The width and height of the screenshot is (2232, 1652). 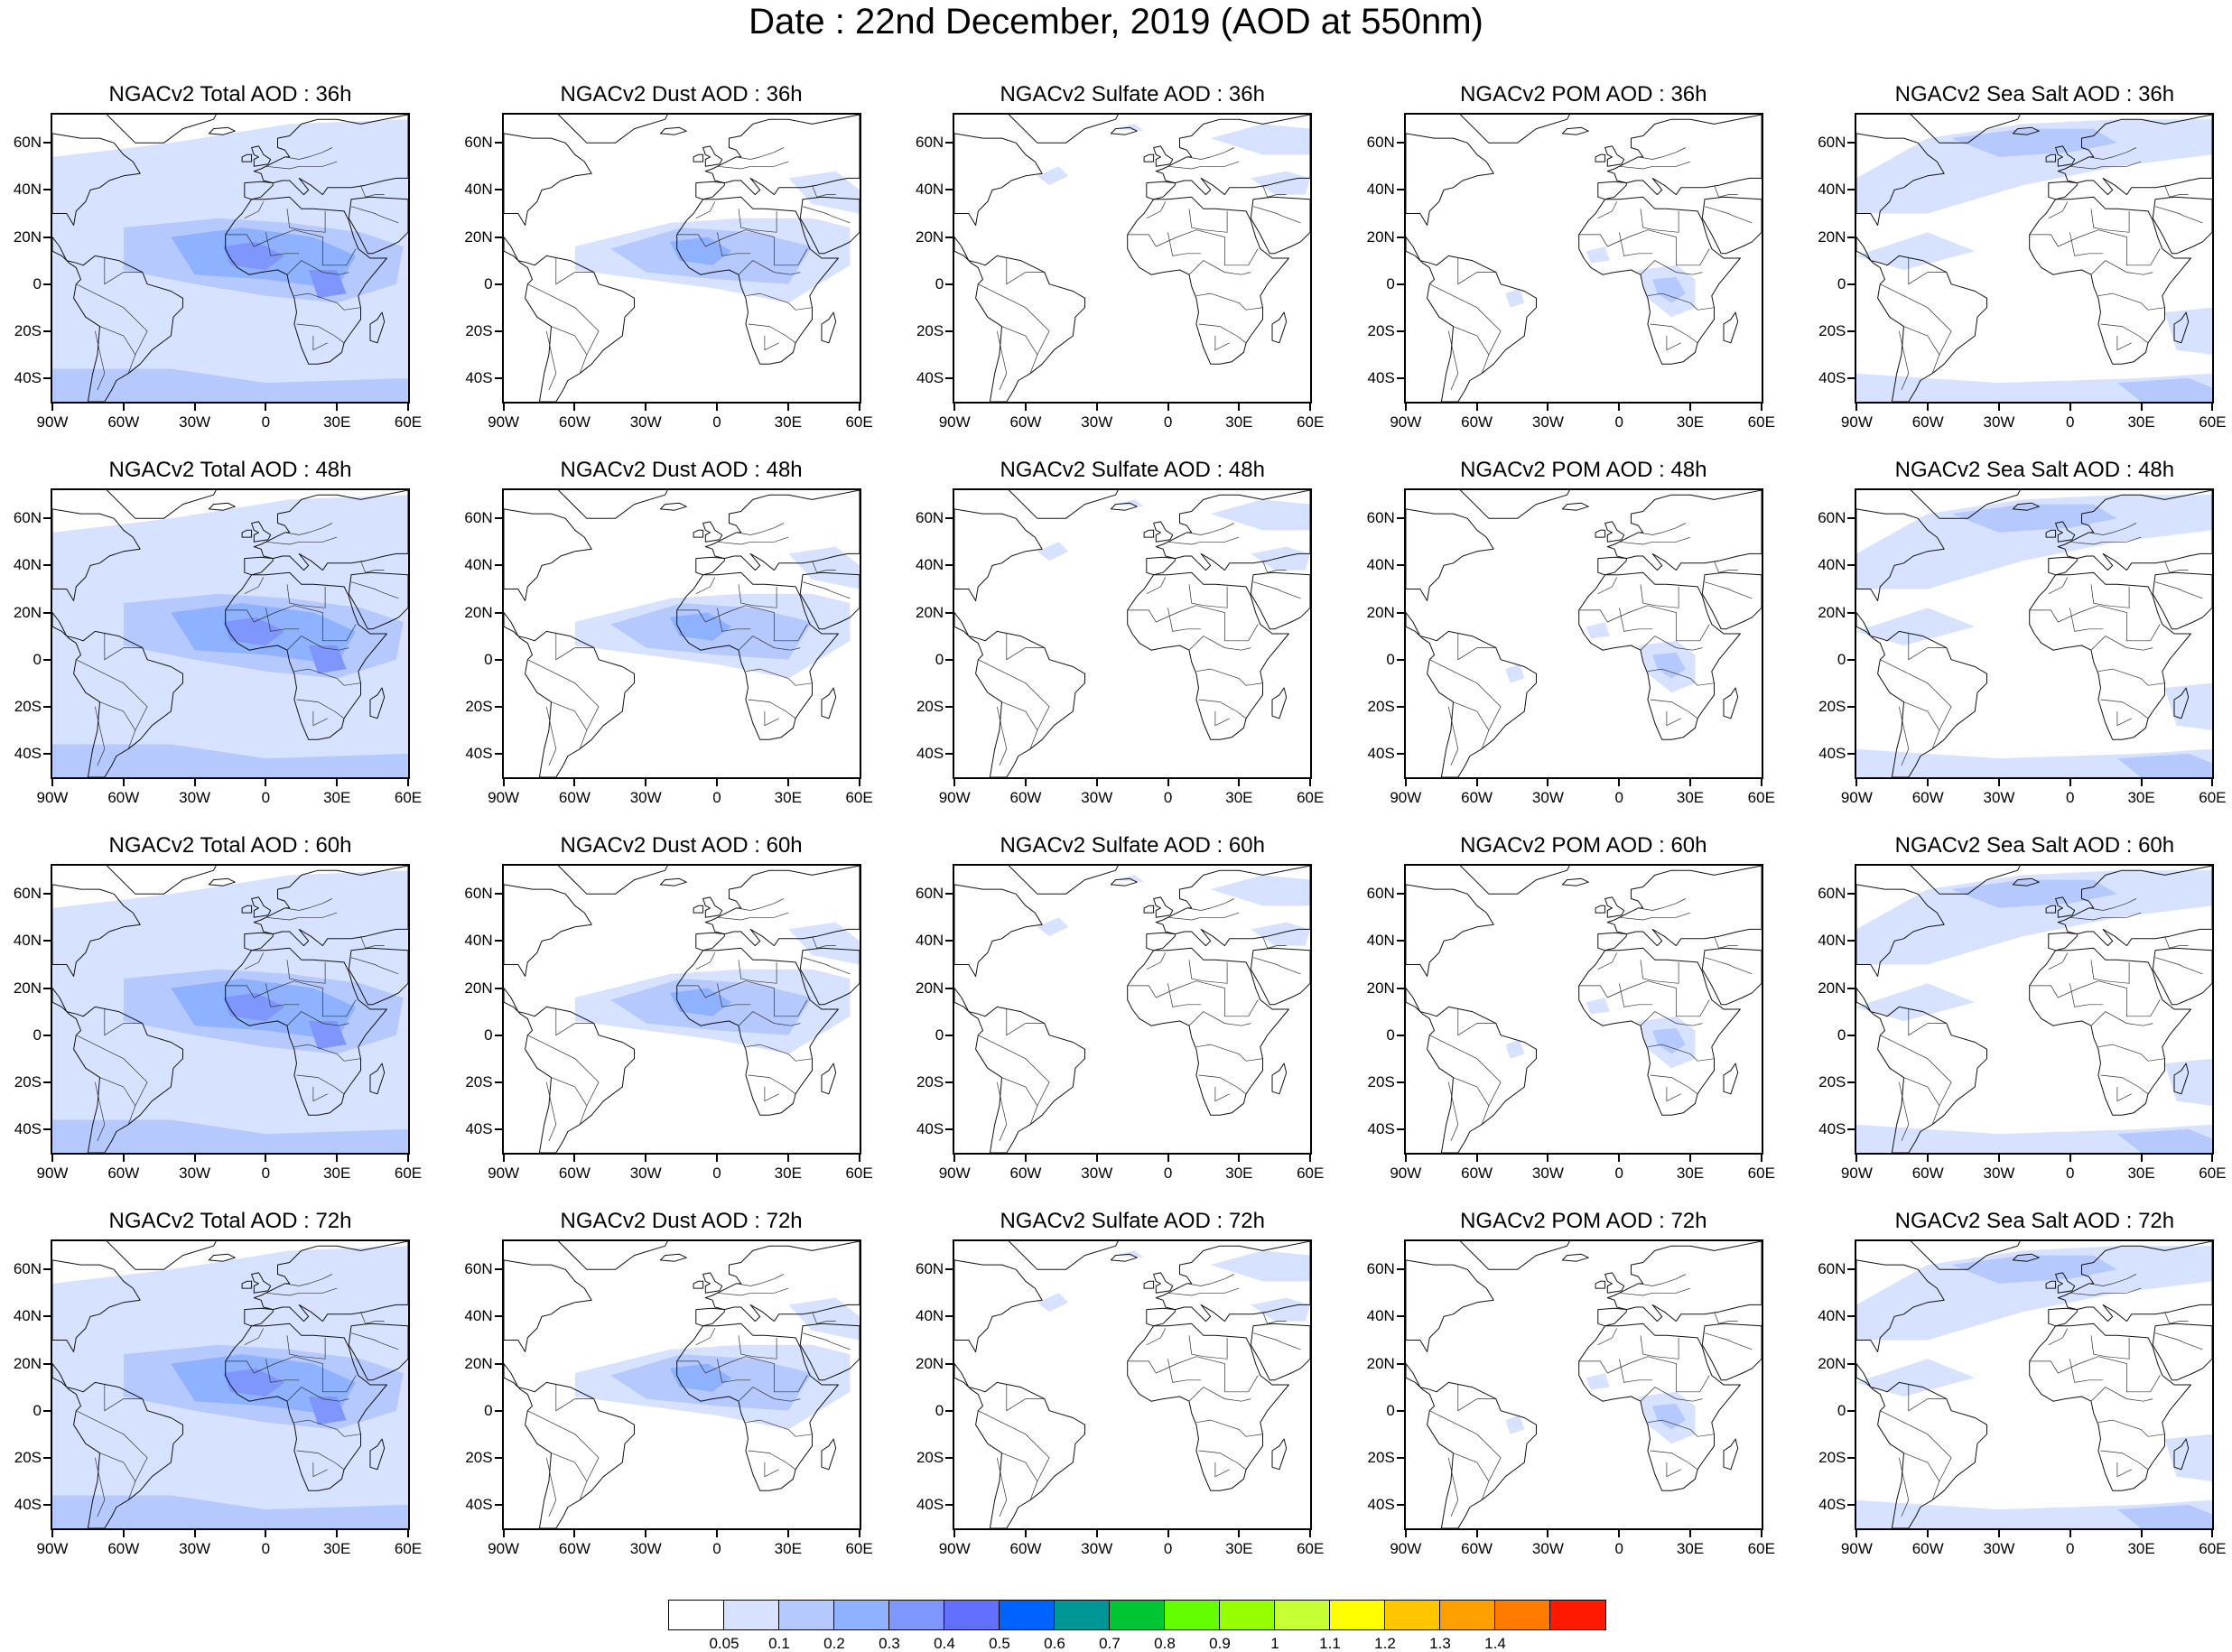 What do you see at coordinates (1390, 1035) in the screenshot?
I see `lat-label: 0` at bounding box center [1390, 1035].